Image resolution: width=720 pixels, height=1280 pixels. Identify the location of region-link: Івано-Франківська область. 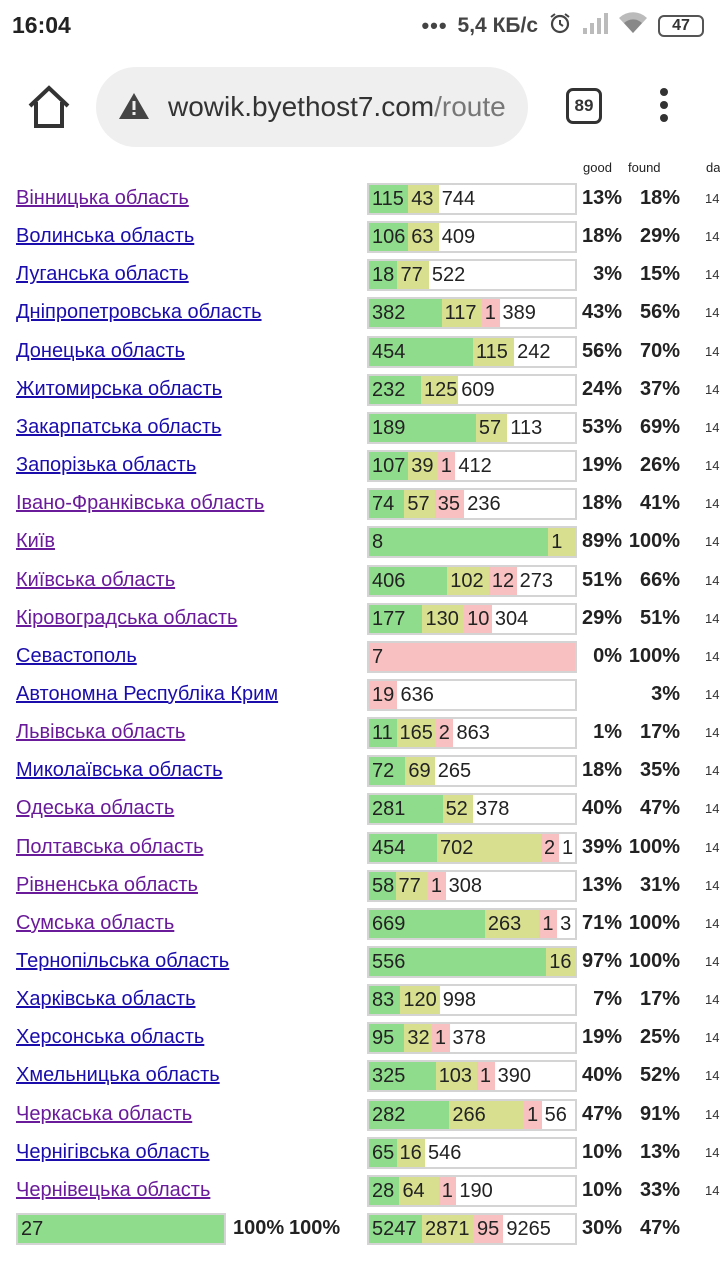
(140, 503).